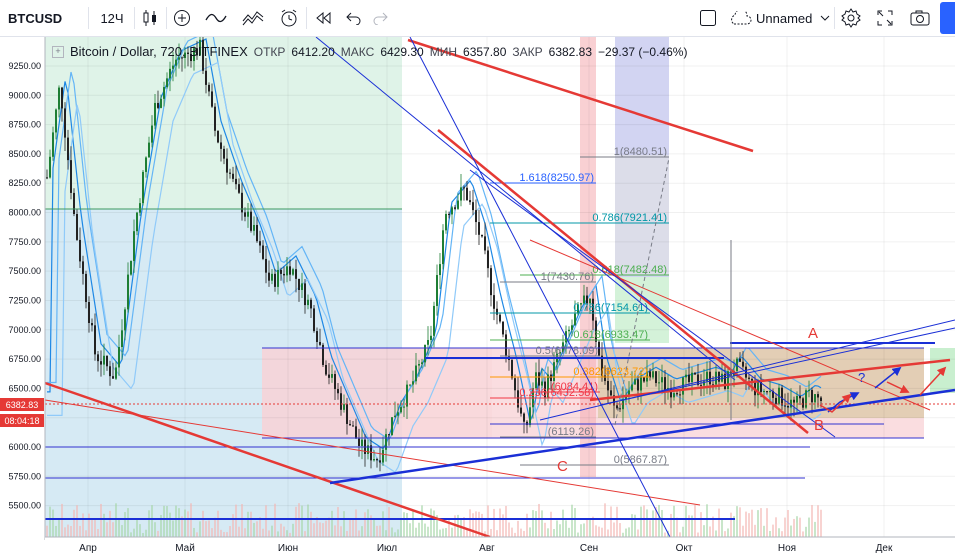 The height and width of the screenshot is (555, 955). What do you see at coordinates (642, 291) in the screenshot?
I see `dashed-projection` at bounding box center [642, 291].